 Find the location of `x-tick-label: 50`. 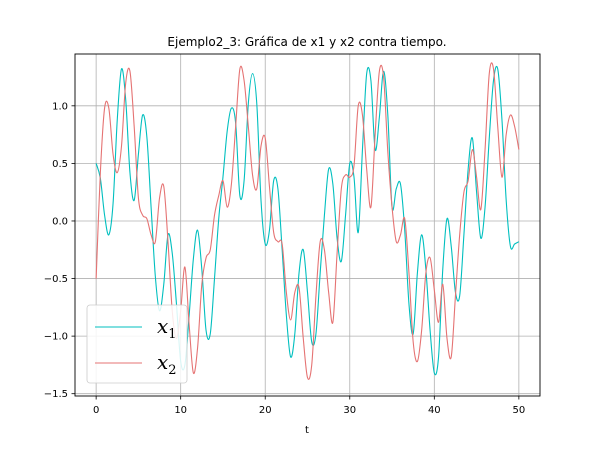

x-tick-label: 50 is located at coordinates (518, 410).